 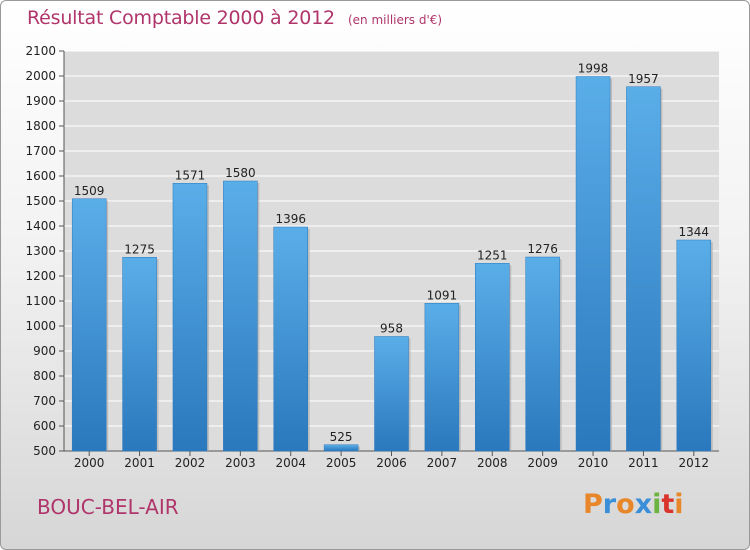 What do you see at coordinates (40, 301) in the screenshot?
I see `y-tick-label: 1100` at bounding box center [40, 301].